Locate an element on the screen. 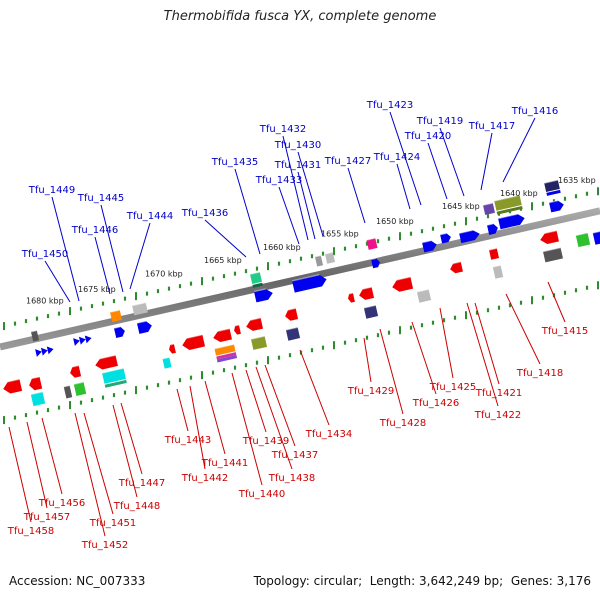 Image resolution: width=600 pixels, height=600 pixels. lower-gene-label: Tfu_1434 is located at coordinates (328, 434).